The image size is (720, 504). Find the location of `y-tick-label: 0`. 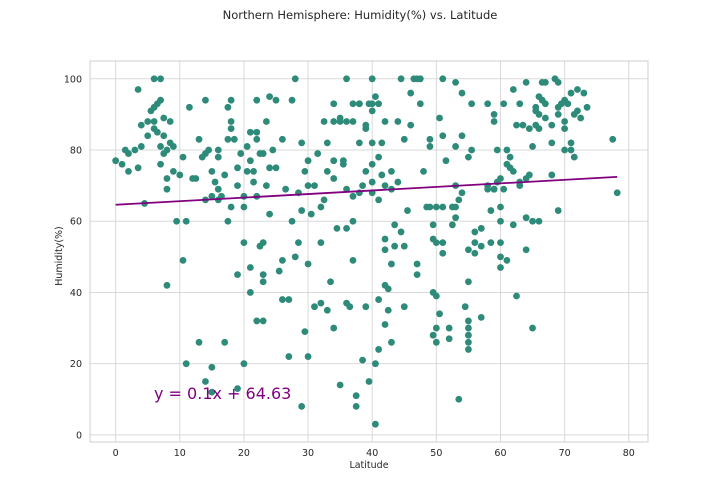

y-tick-label: 0 is located at coordinates (79, 435).